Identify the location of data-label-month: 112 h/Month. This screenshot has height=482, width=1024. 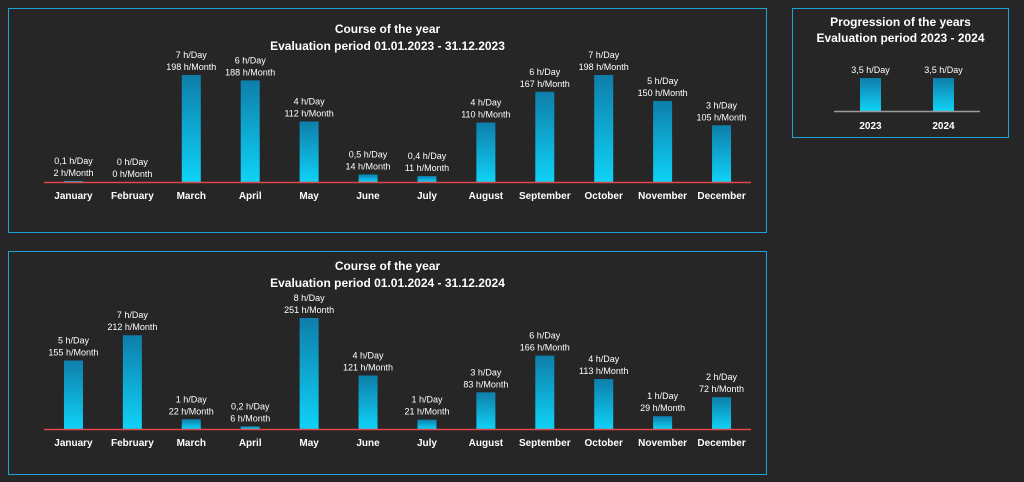
(308, 113).